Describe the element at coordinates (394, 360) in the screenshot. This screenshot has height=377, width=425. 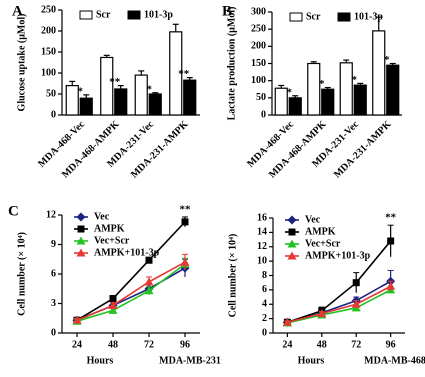
I see `subtitle: MDA-MB-468` at that location.